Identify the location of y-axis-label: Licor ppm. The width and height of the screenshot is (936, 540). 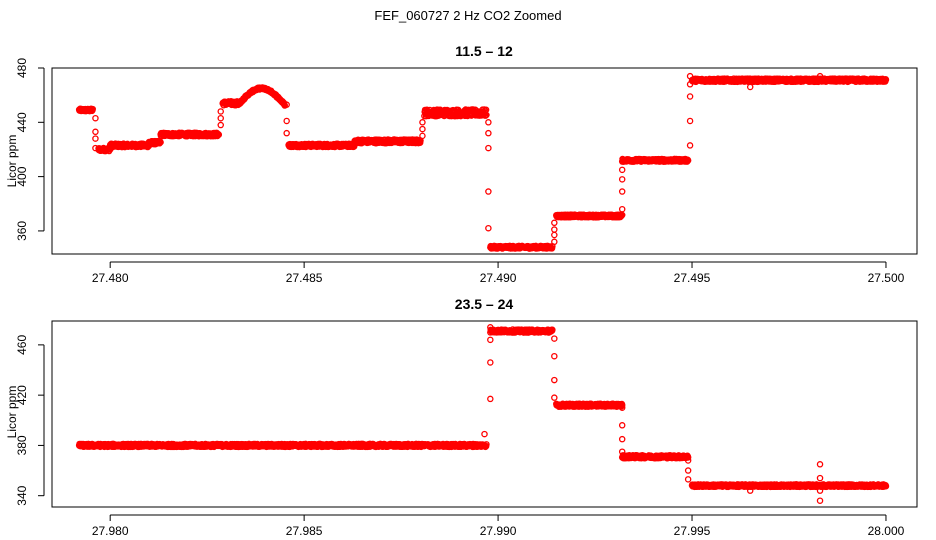
(12, 161).